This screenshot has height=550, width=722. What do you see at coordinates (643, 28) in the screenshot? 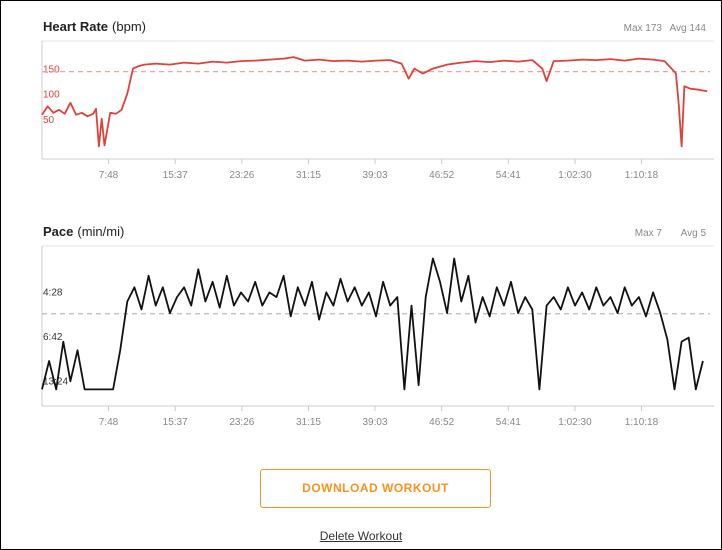
I see `max-label: Max 173` at bounding box center [643, 28].